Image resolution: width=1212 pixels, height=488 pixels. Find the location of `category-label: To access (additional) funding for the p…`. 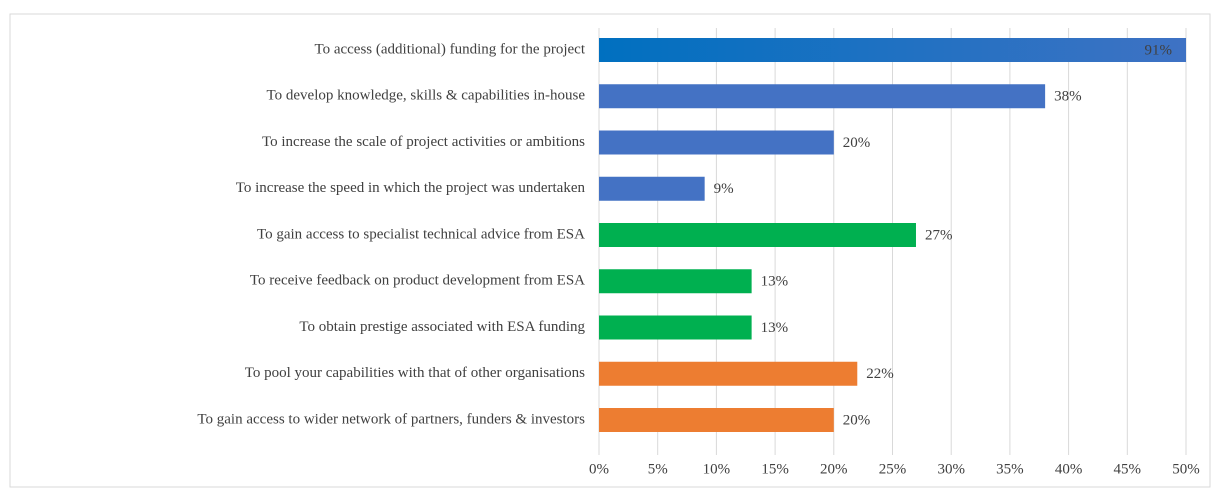

category-label: To access (additional) funding for the p… is located at coordinates (449, 49).